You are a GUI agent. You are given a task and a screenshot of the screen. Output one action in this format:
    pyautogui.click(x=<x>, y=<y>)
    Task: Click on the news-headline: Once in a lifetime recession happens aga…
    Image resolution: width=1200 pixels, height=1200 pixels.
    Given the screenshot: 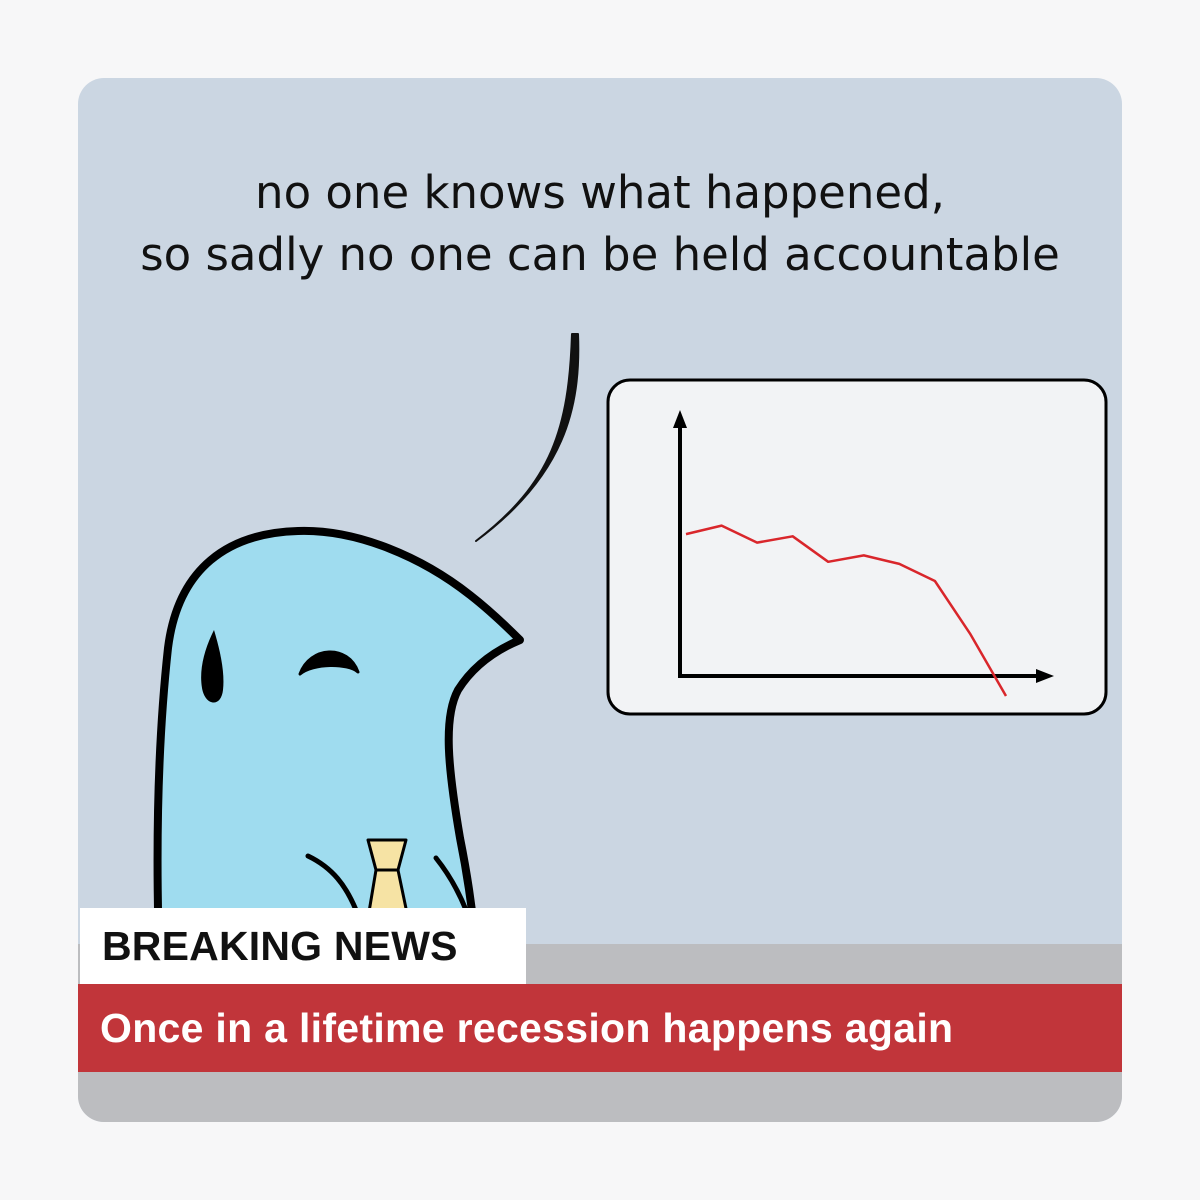 What is the action you would take?
    pyautogui.click(x=527, y=1027)
    